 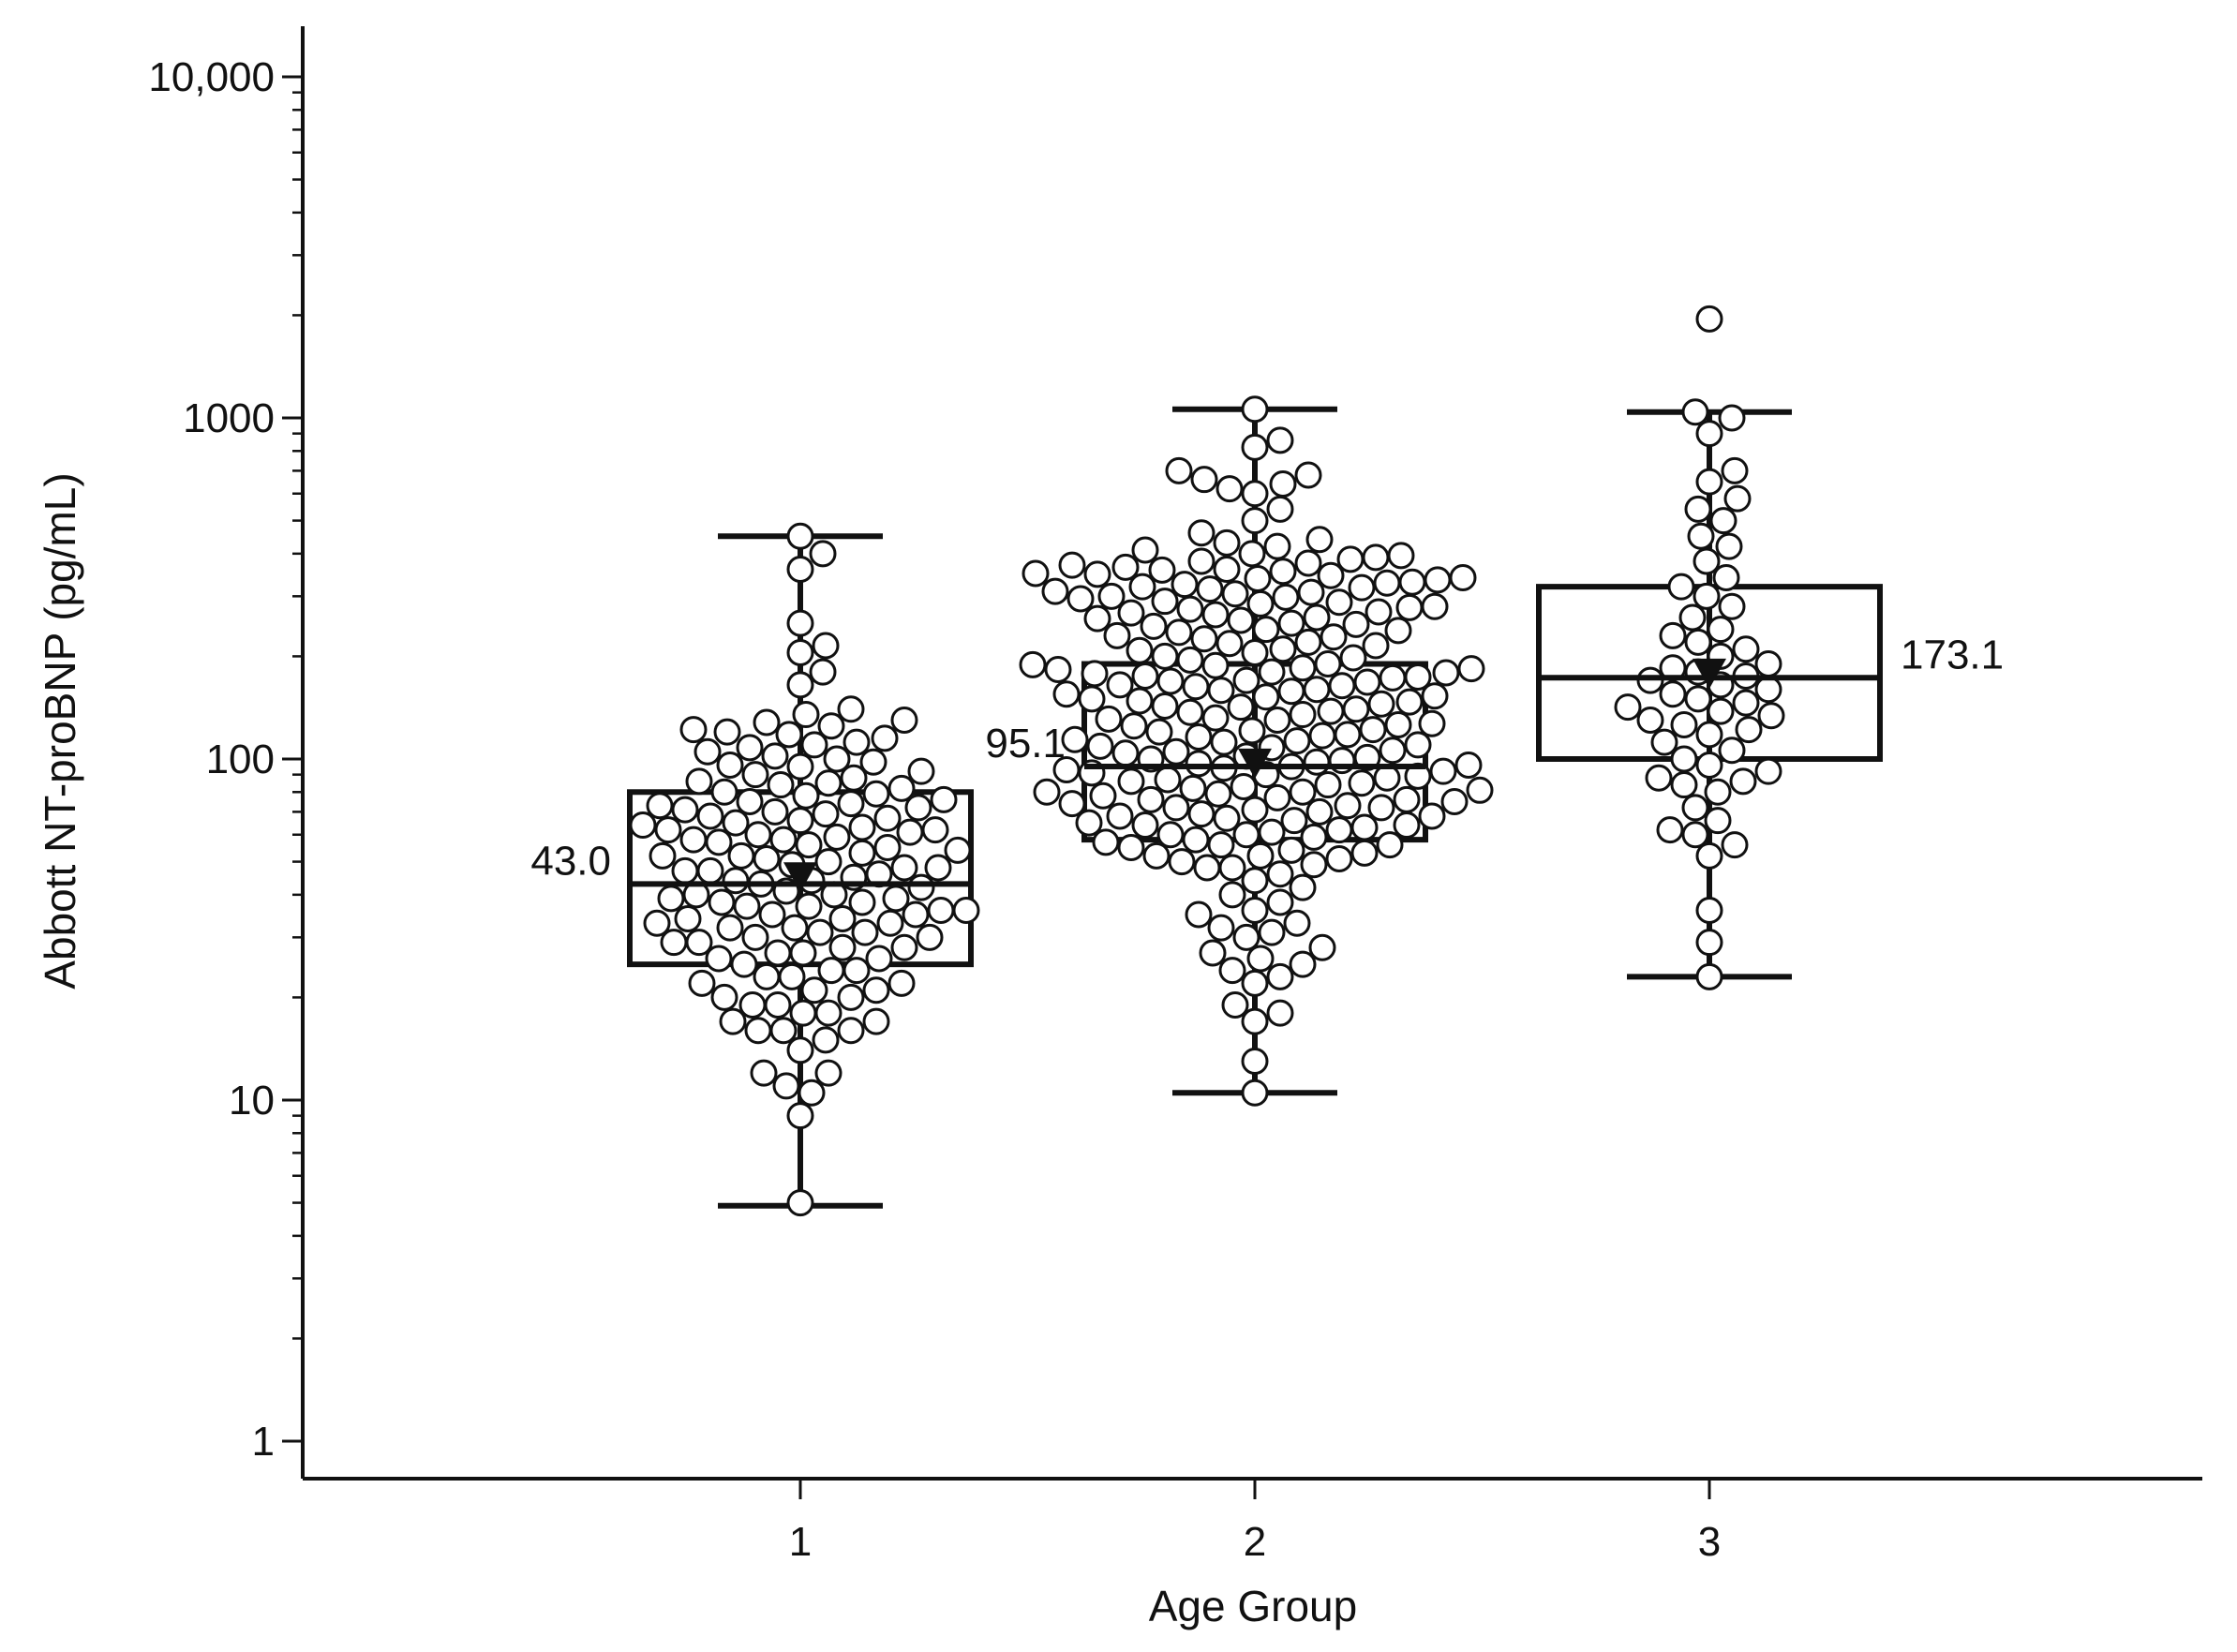 What do you see at coordinates (1952, 654) in the screenshot?
I see `median-label: 173.1` at bounding box center [1952, 654].